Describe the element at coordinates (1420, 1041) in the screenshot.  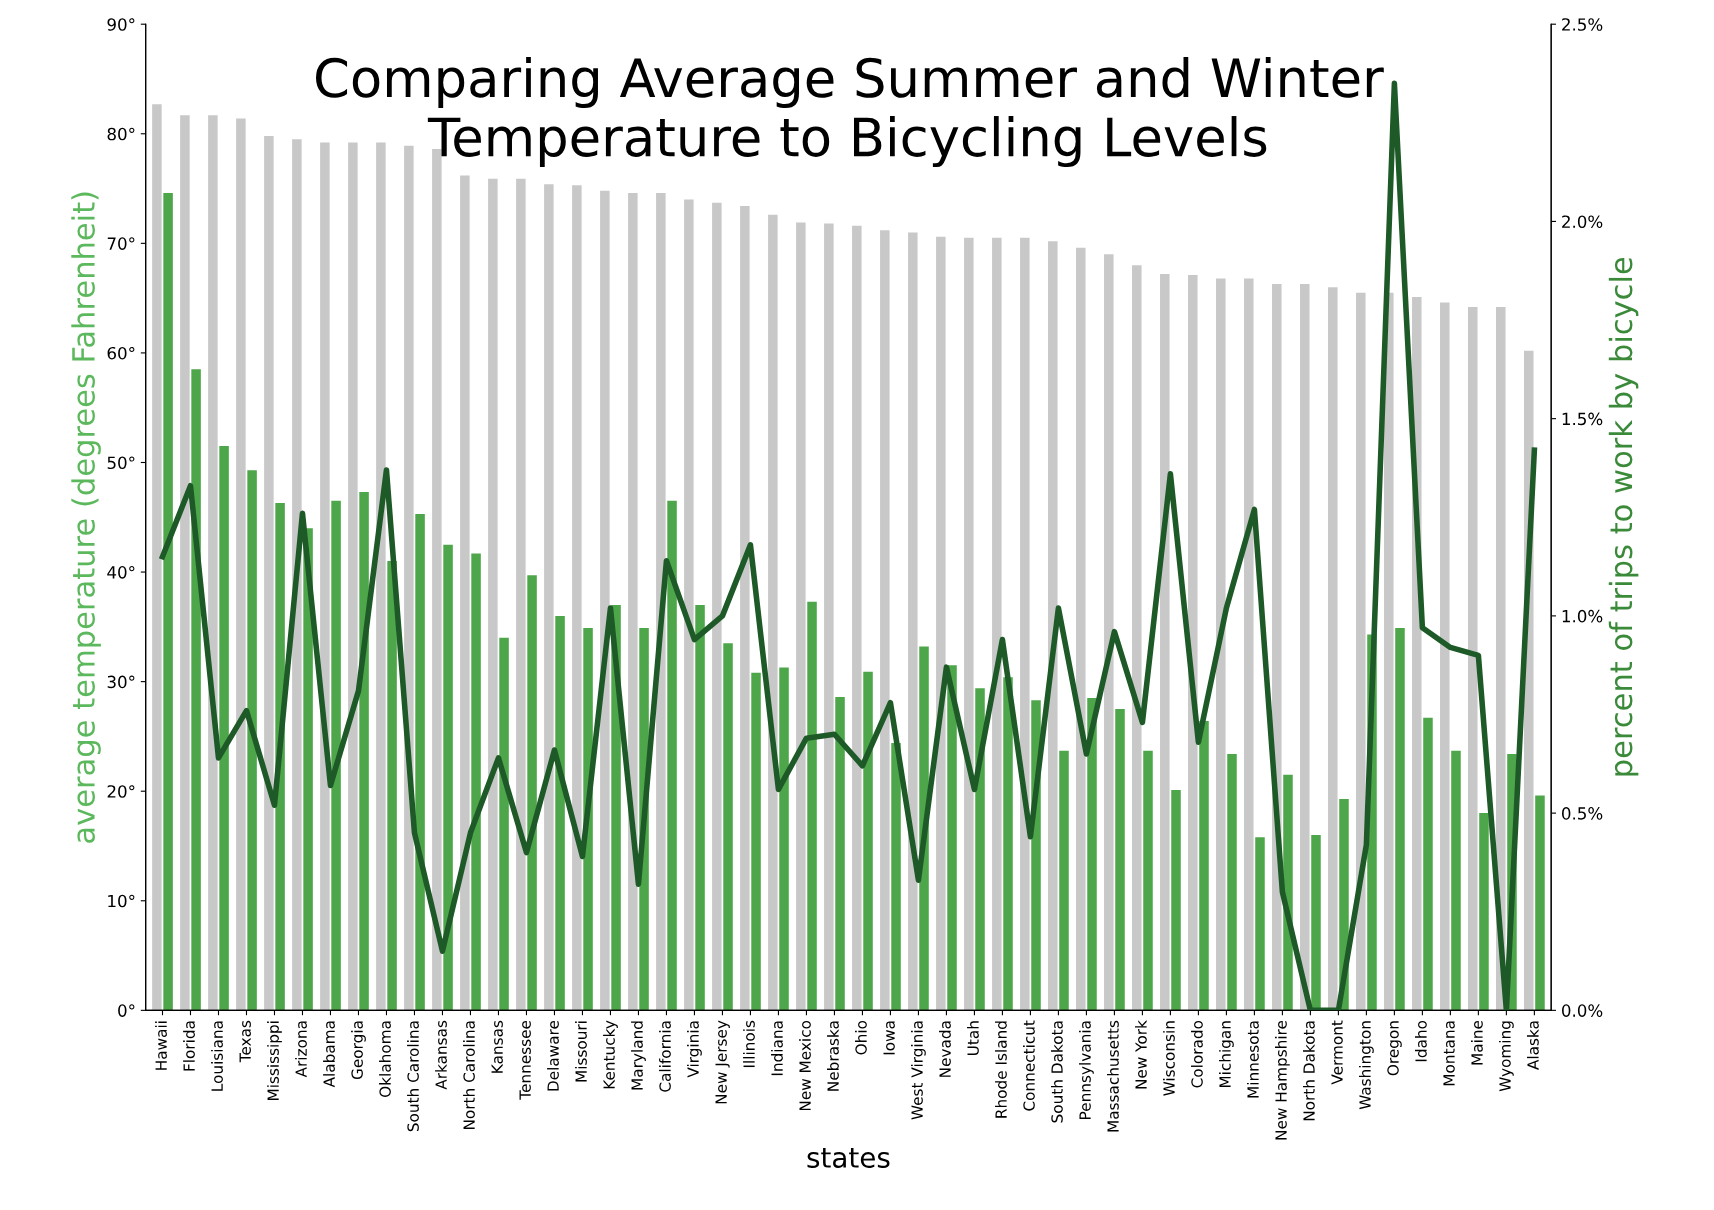
I see `x-tick-label: Idaho` at that location.